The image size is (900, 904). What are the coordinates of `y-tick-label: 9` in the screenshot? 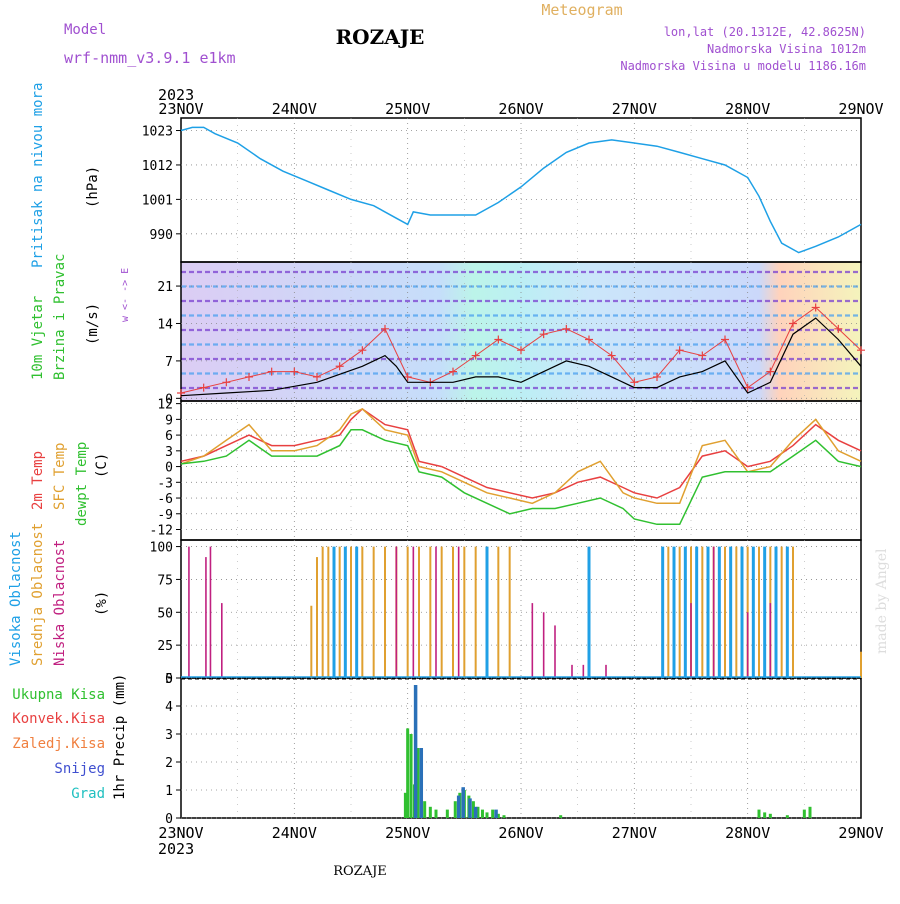 It's located at (169, 420).